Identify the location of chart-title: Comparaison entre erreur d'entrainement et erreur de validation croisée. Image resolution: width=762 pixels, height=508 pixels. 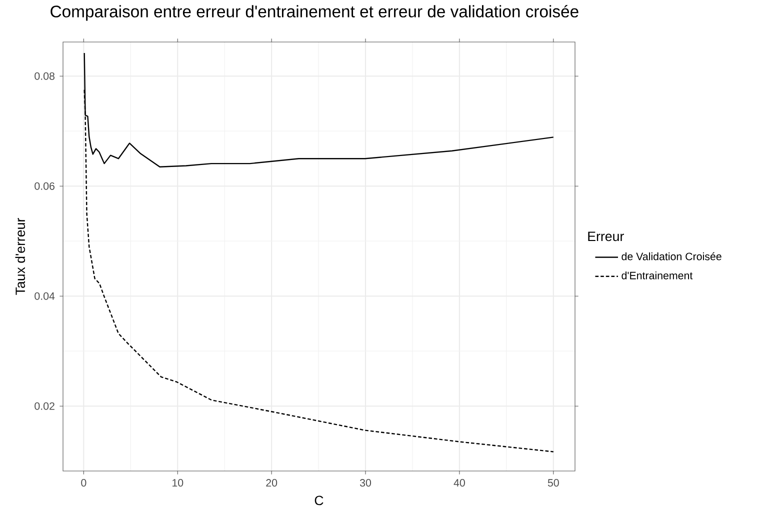
(314, 12).